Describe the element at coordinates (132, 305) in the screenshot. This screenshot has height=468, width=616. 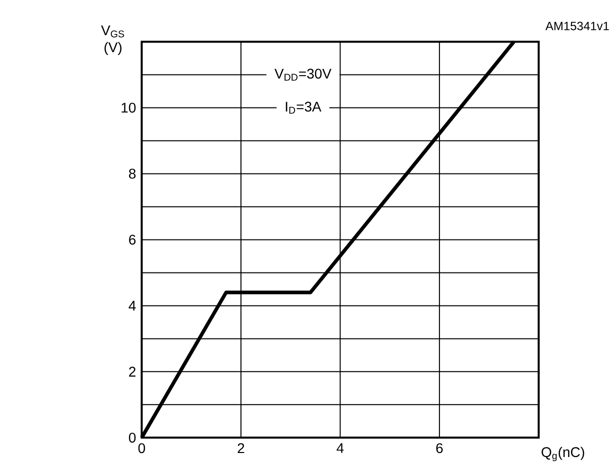
I see `y-tick-label: 4` at that location.